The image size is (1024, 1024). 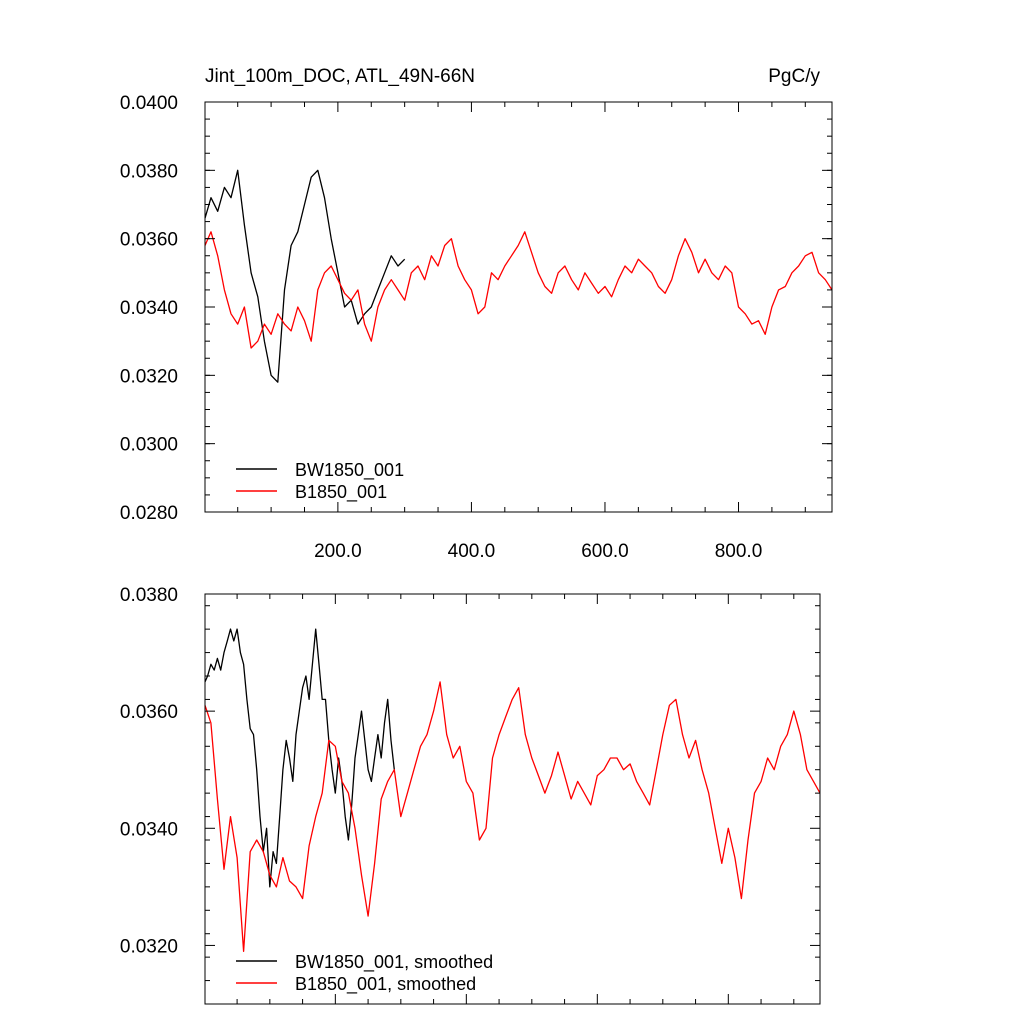 I want to click on legend-label: B1850_001, so click(x=341, y=492).